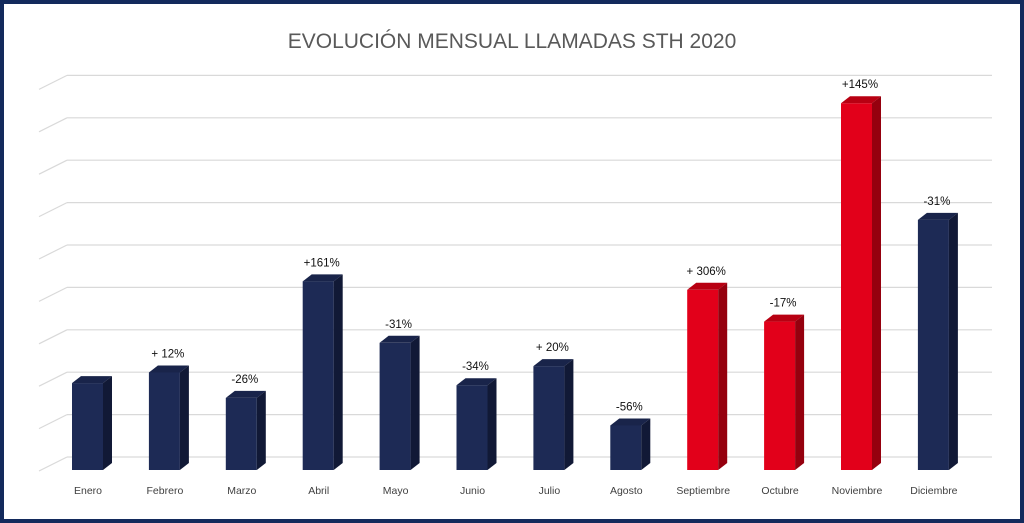  Describe the element at coordinates (167, 354) in the screenshot. I see `data-label: + 12%` at that location.